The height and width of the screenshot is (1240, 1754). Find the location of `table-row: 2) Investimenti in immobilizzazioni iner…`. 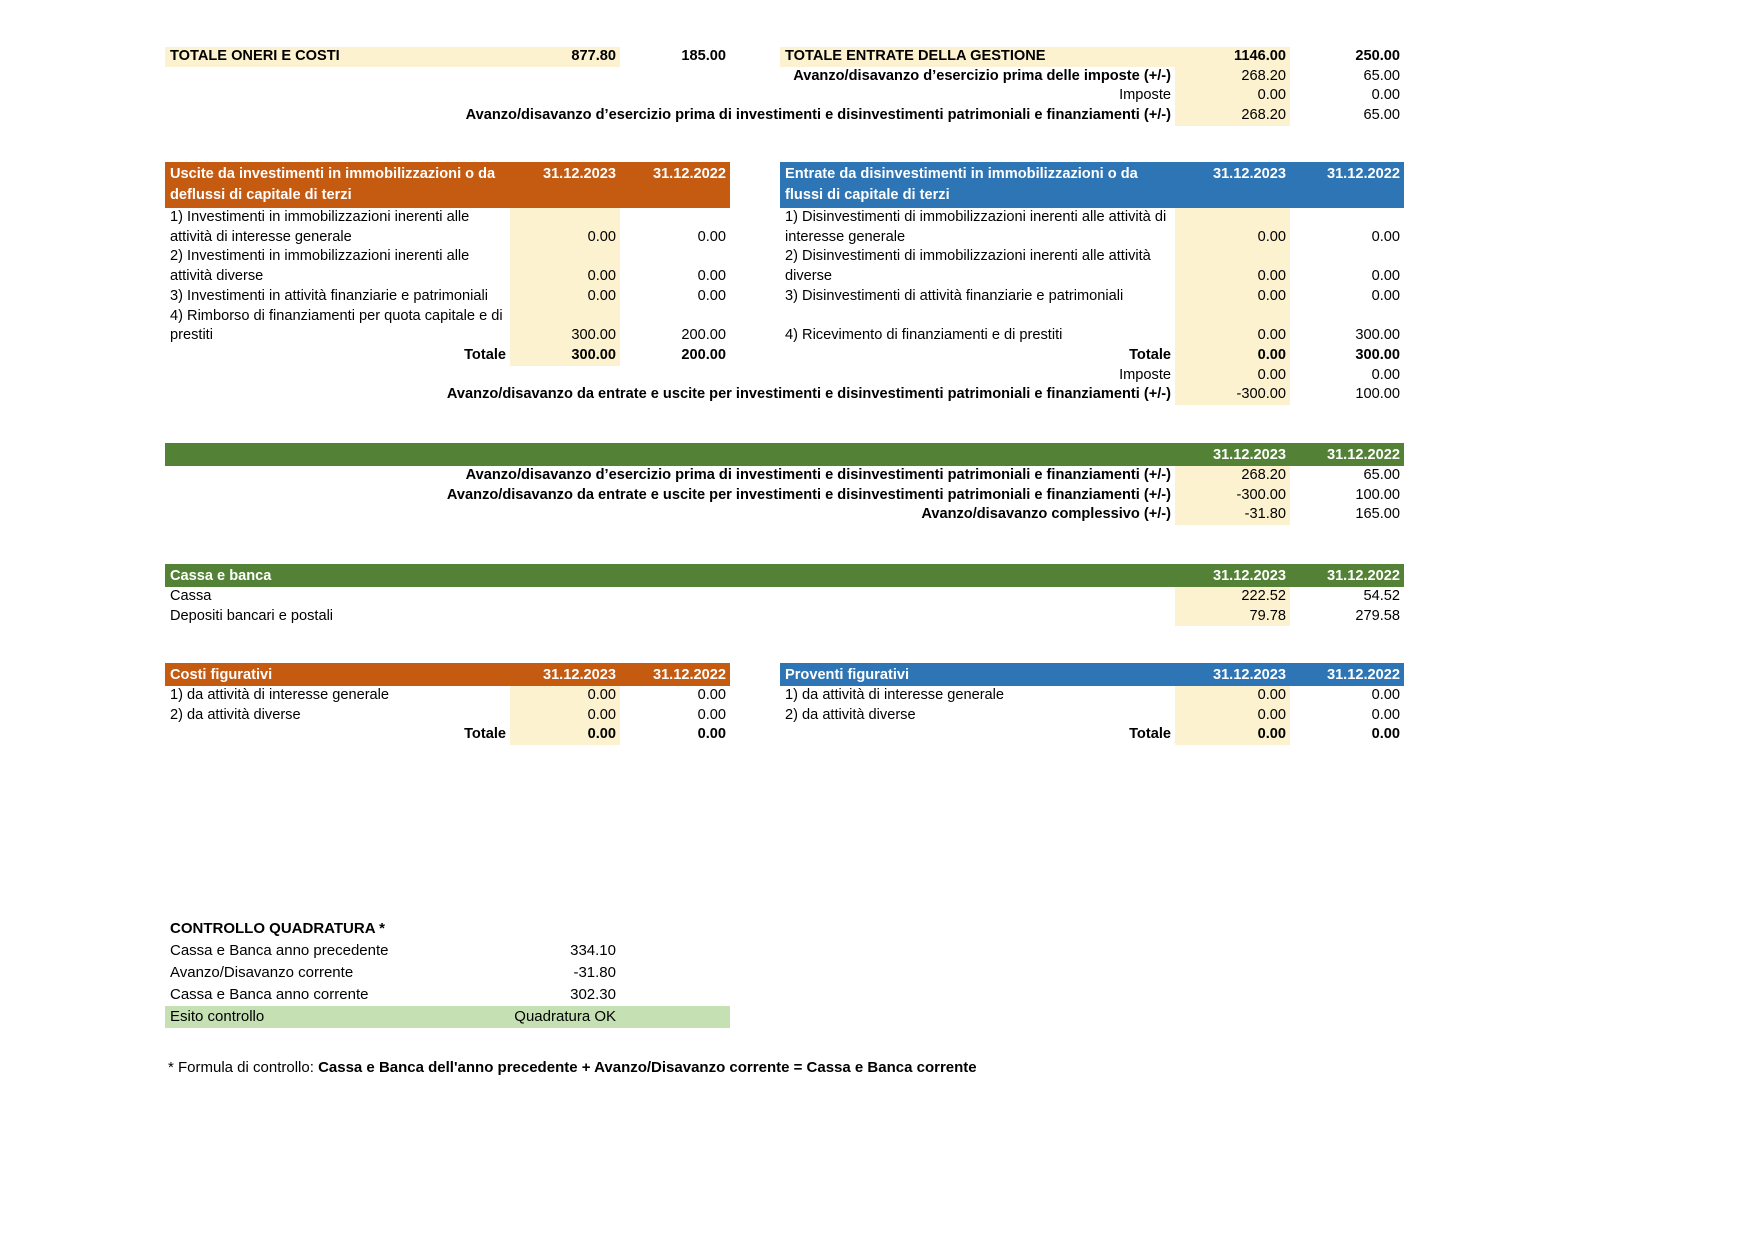

table-row: 2) Investimenti in immobilizzazioni iner… is located at coordinates (447, 267).